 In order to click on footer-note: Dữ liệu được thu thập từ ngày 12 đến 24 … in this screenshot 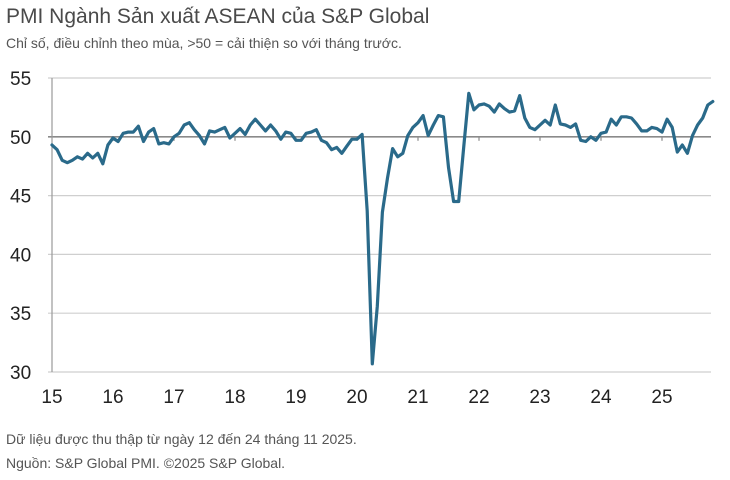, I will do `click(181, 439)`.